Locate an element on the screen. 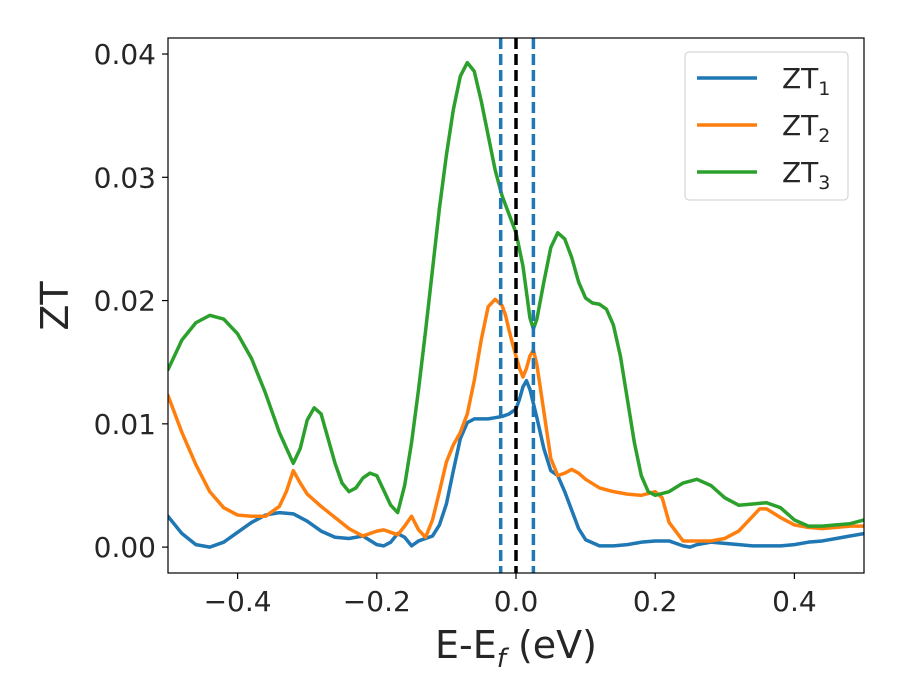 Image resolution: width=900 pixels, height=700 pixels. x-tick-label: 0.4 is located at coordinates (794, 601).